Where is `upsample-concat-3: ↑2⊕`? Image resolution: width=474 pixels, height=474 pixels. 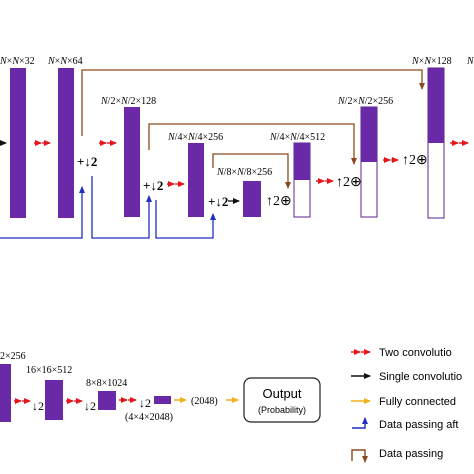
upsample-concat-3: ↑2⊕ is located at coordinates (415, 160).